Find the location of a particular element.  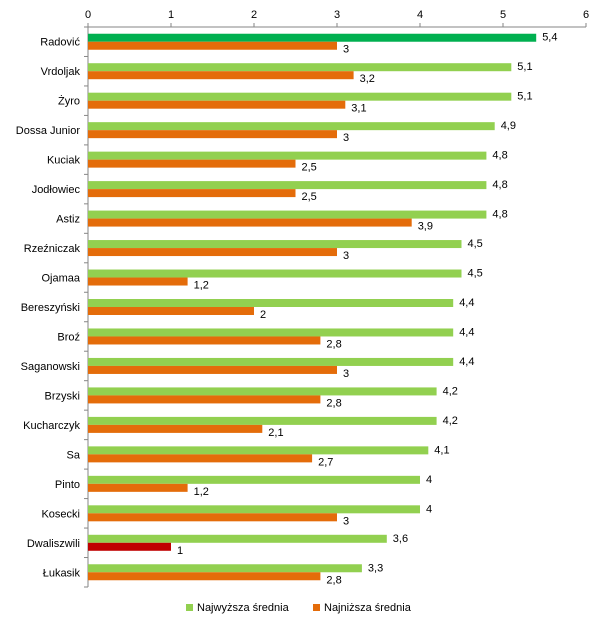

legend-label-najwyzsza: Najwyższa średnia is located at coordinates (243, 608).